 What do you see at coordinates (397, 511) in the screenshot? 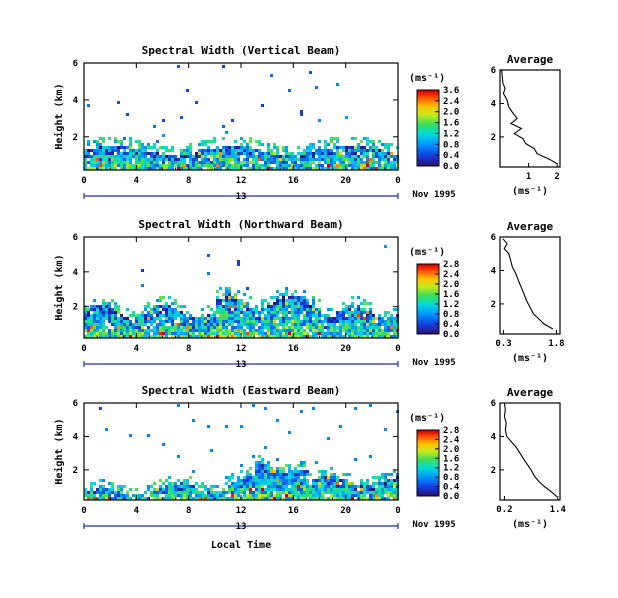
I see `x-tick-label: 0` at bounding box center [397, 511].